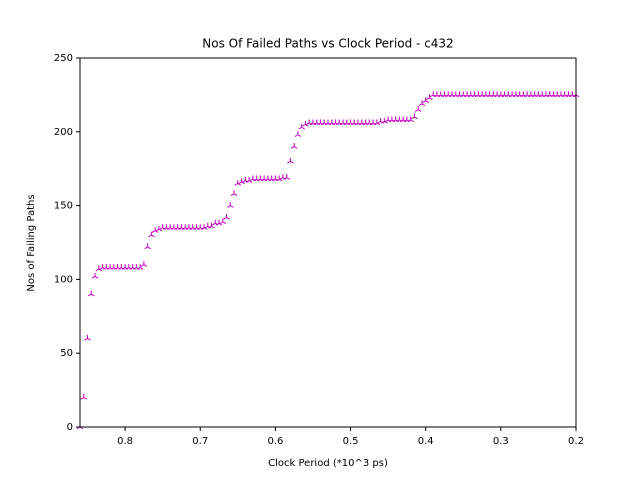 The width and height of the screenshot is (640, 480). What do you see at coordinates (426, 441) in the screenshot?
I see `x-tick-label: 0.4` at bounding box center [426, 441].